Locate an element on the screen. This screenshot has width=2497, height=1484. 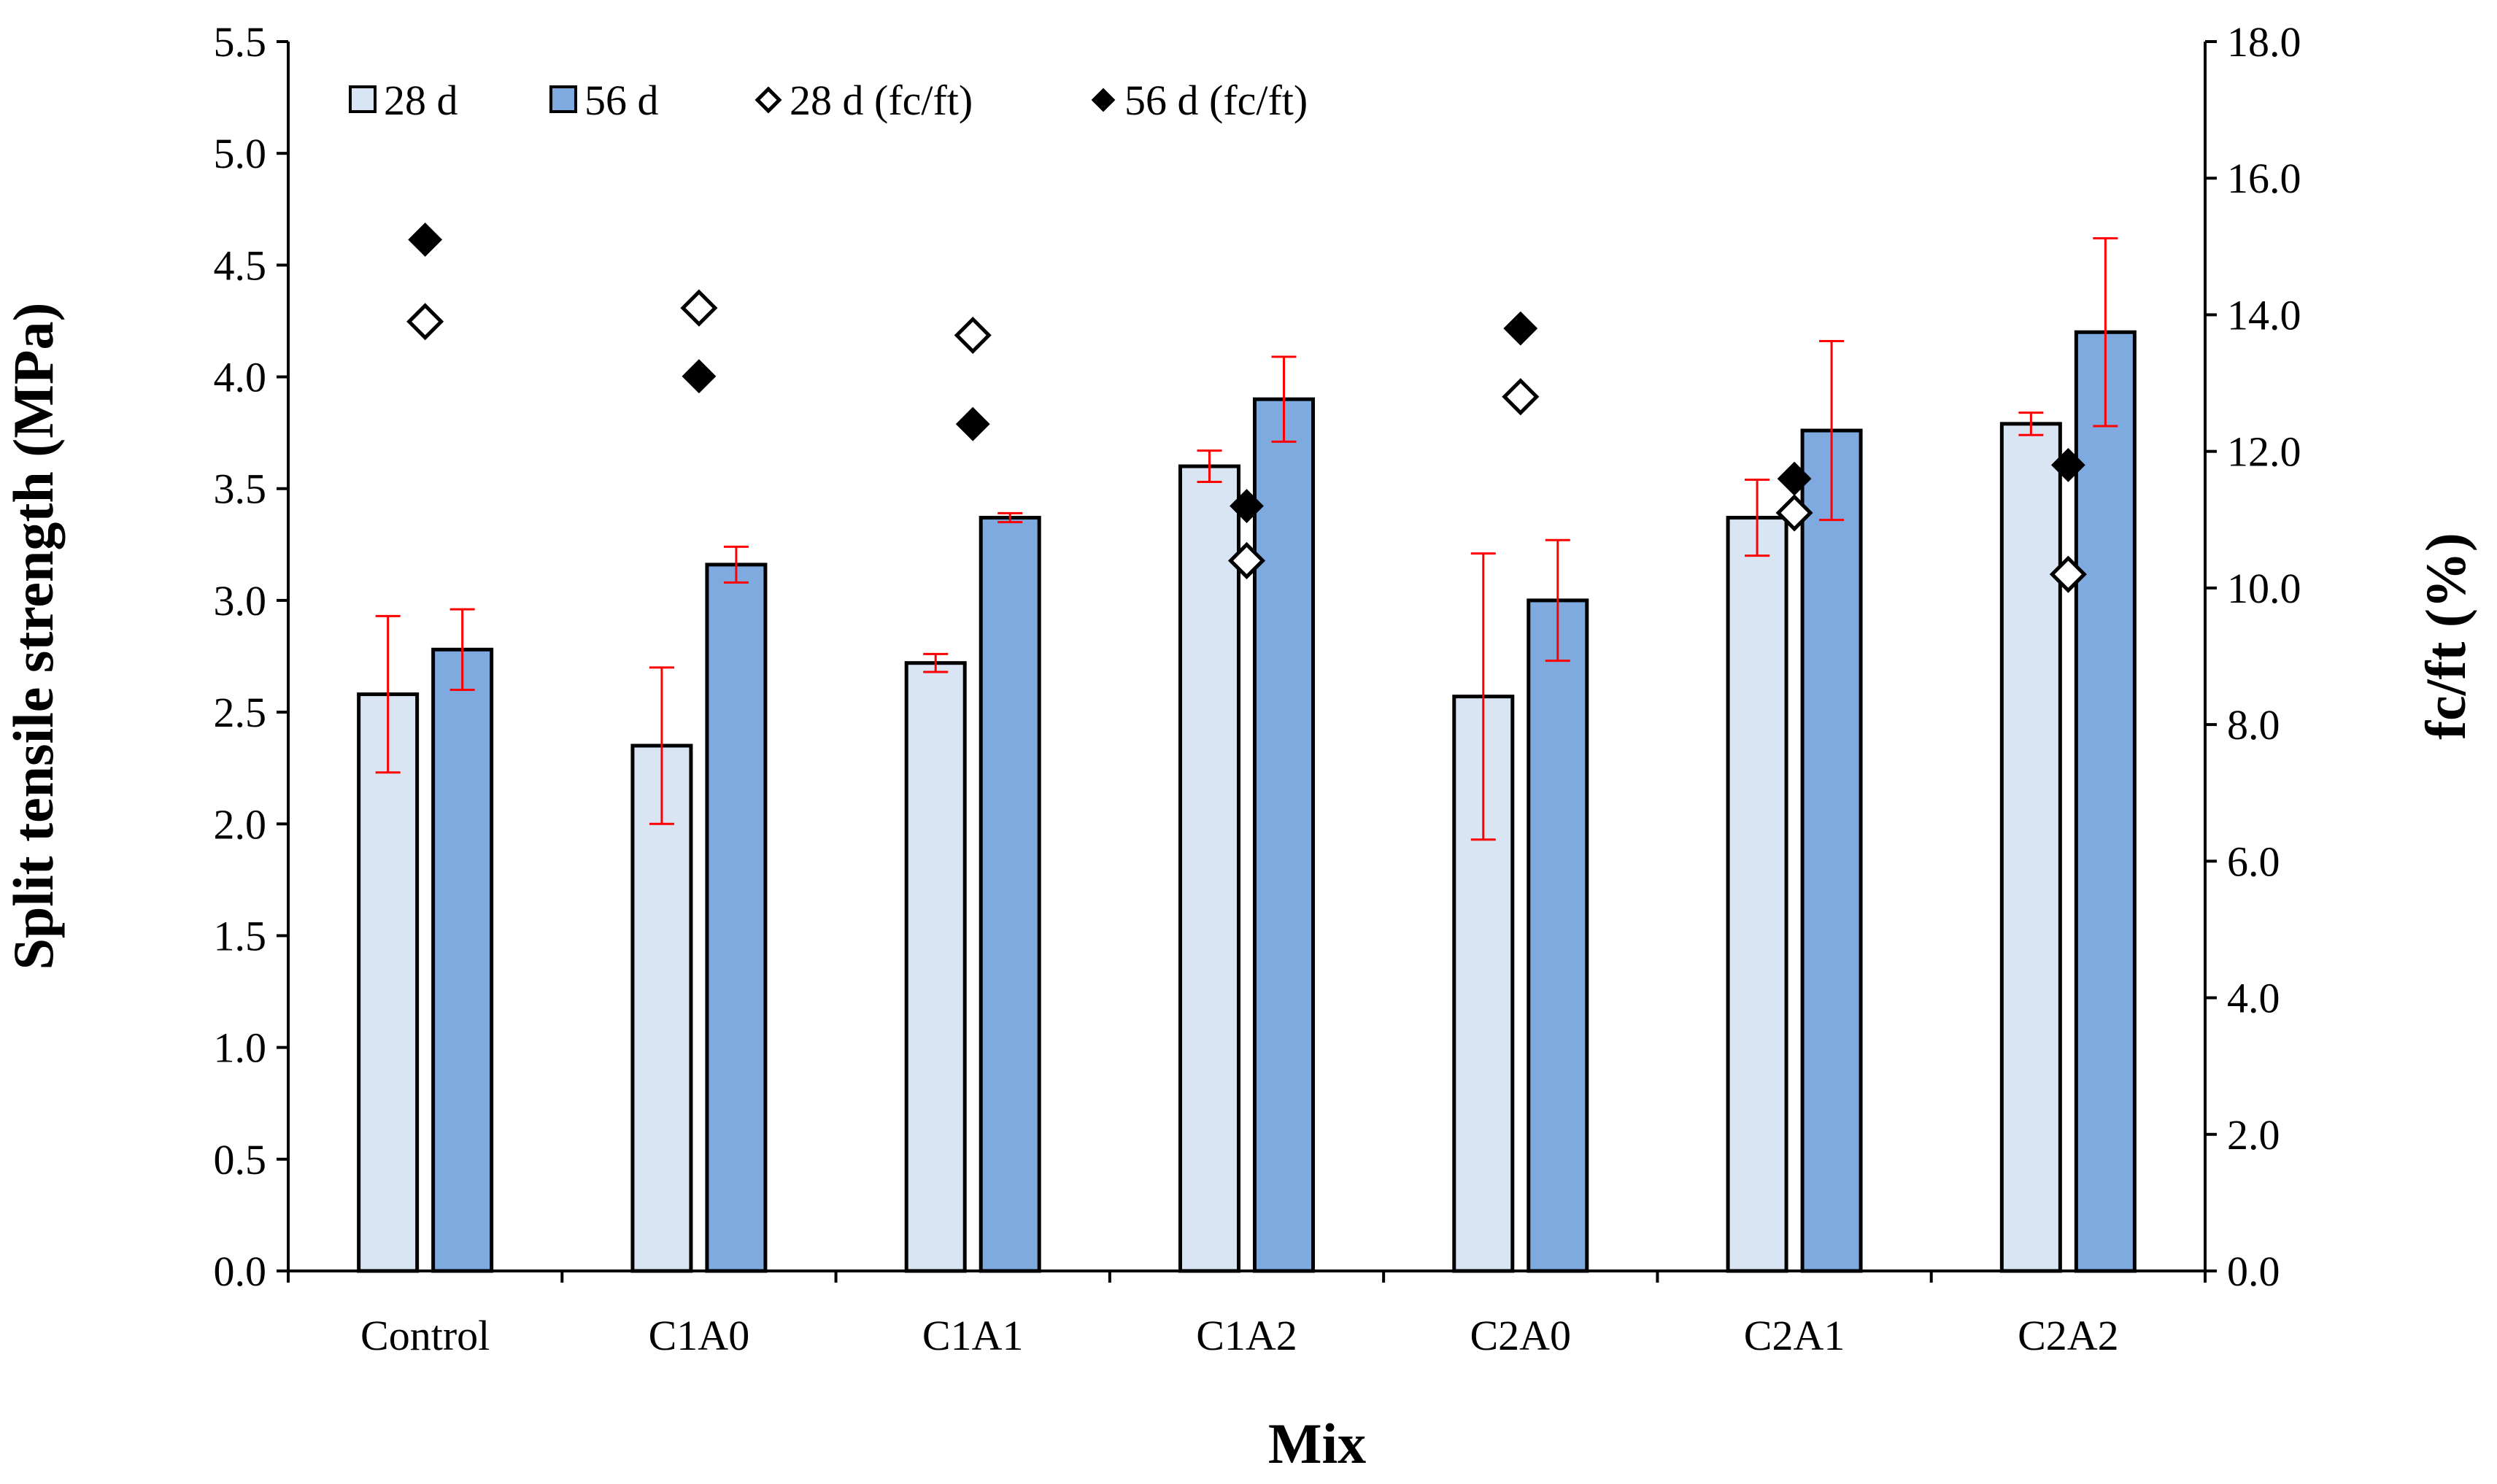
y2-tick-label: 18.0 is located at coordinates (2264, 42).